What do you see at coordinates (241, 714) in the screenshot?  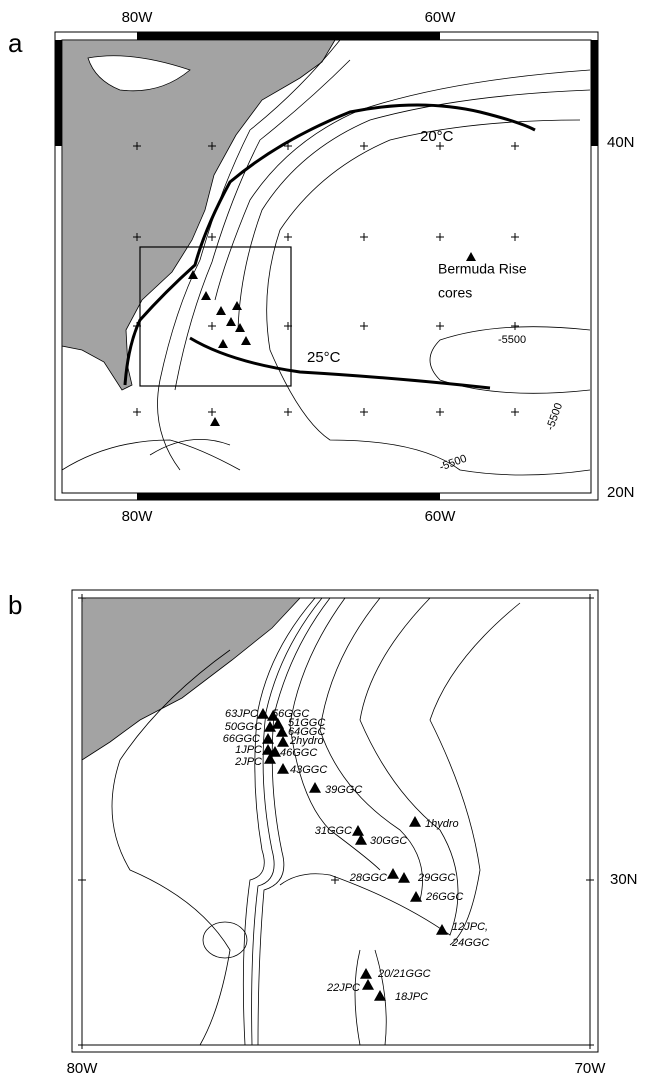 I see `station-label: 63JPC` at bounding box center [241, 714].